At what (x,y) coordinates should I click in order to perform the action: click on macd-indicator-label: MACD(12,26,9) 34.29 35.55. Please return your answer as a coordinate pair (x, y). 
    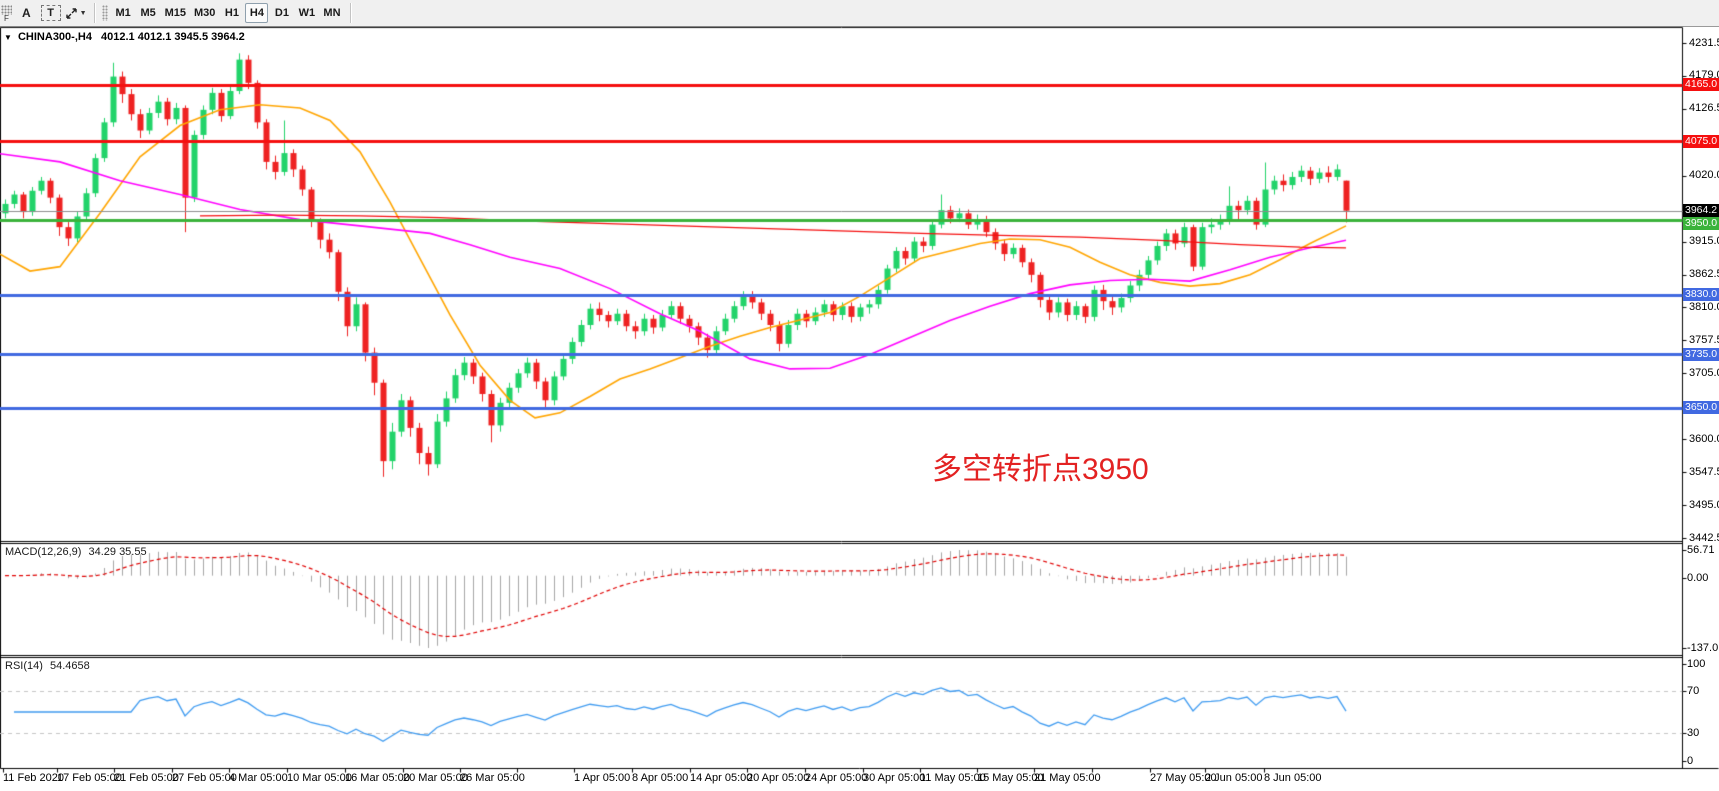
    Looking at the image, I should click on (76, 552).